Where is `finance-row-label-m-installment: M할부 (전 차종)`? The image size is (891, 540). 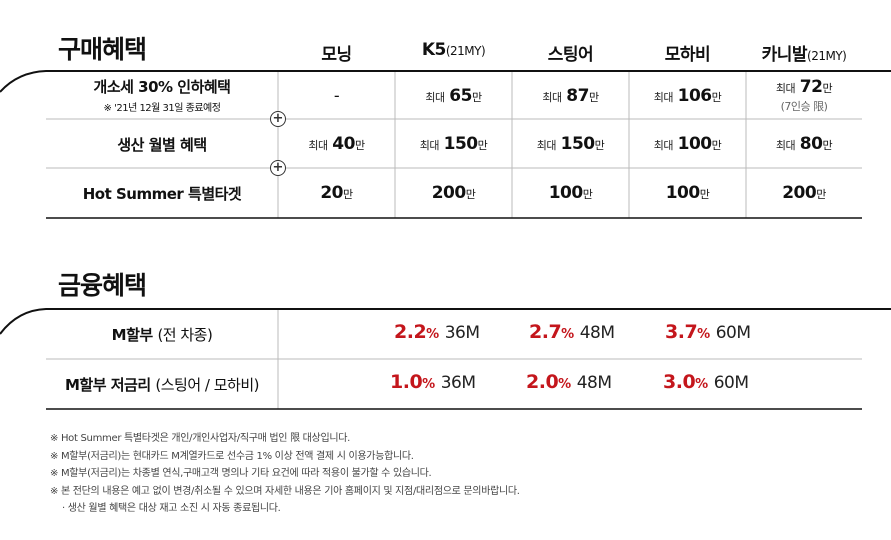
finance-row-label-m-installment: M할부 (전 차종) is located at coordinates (162, 334).